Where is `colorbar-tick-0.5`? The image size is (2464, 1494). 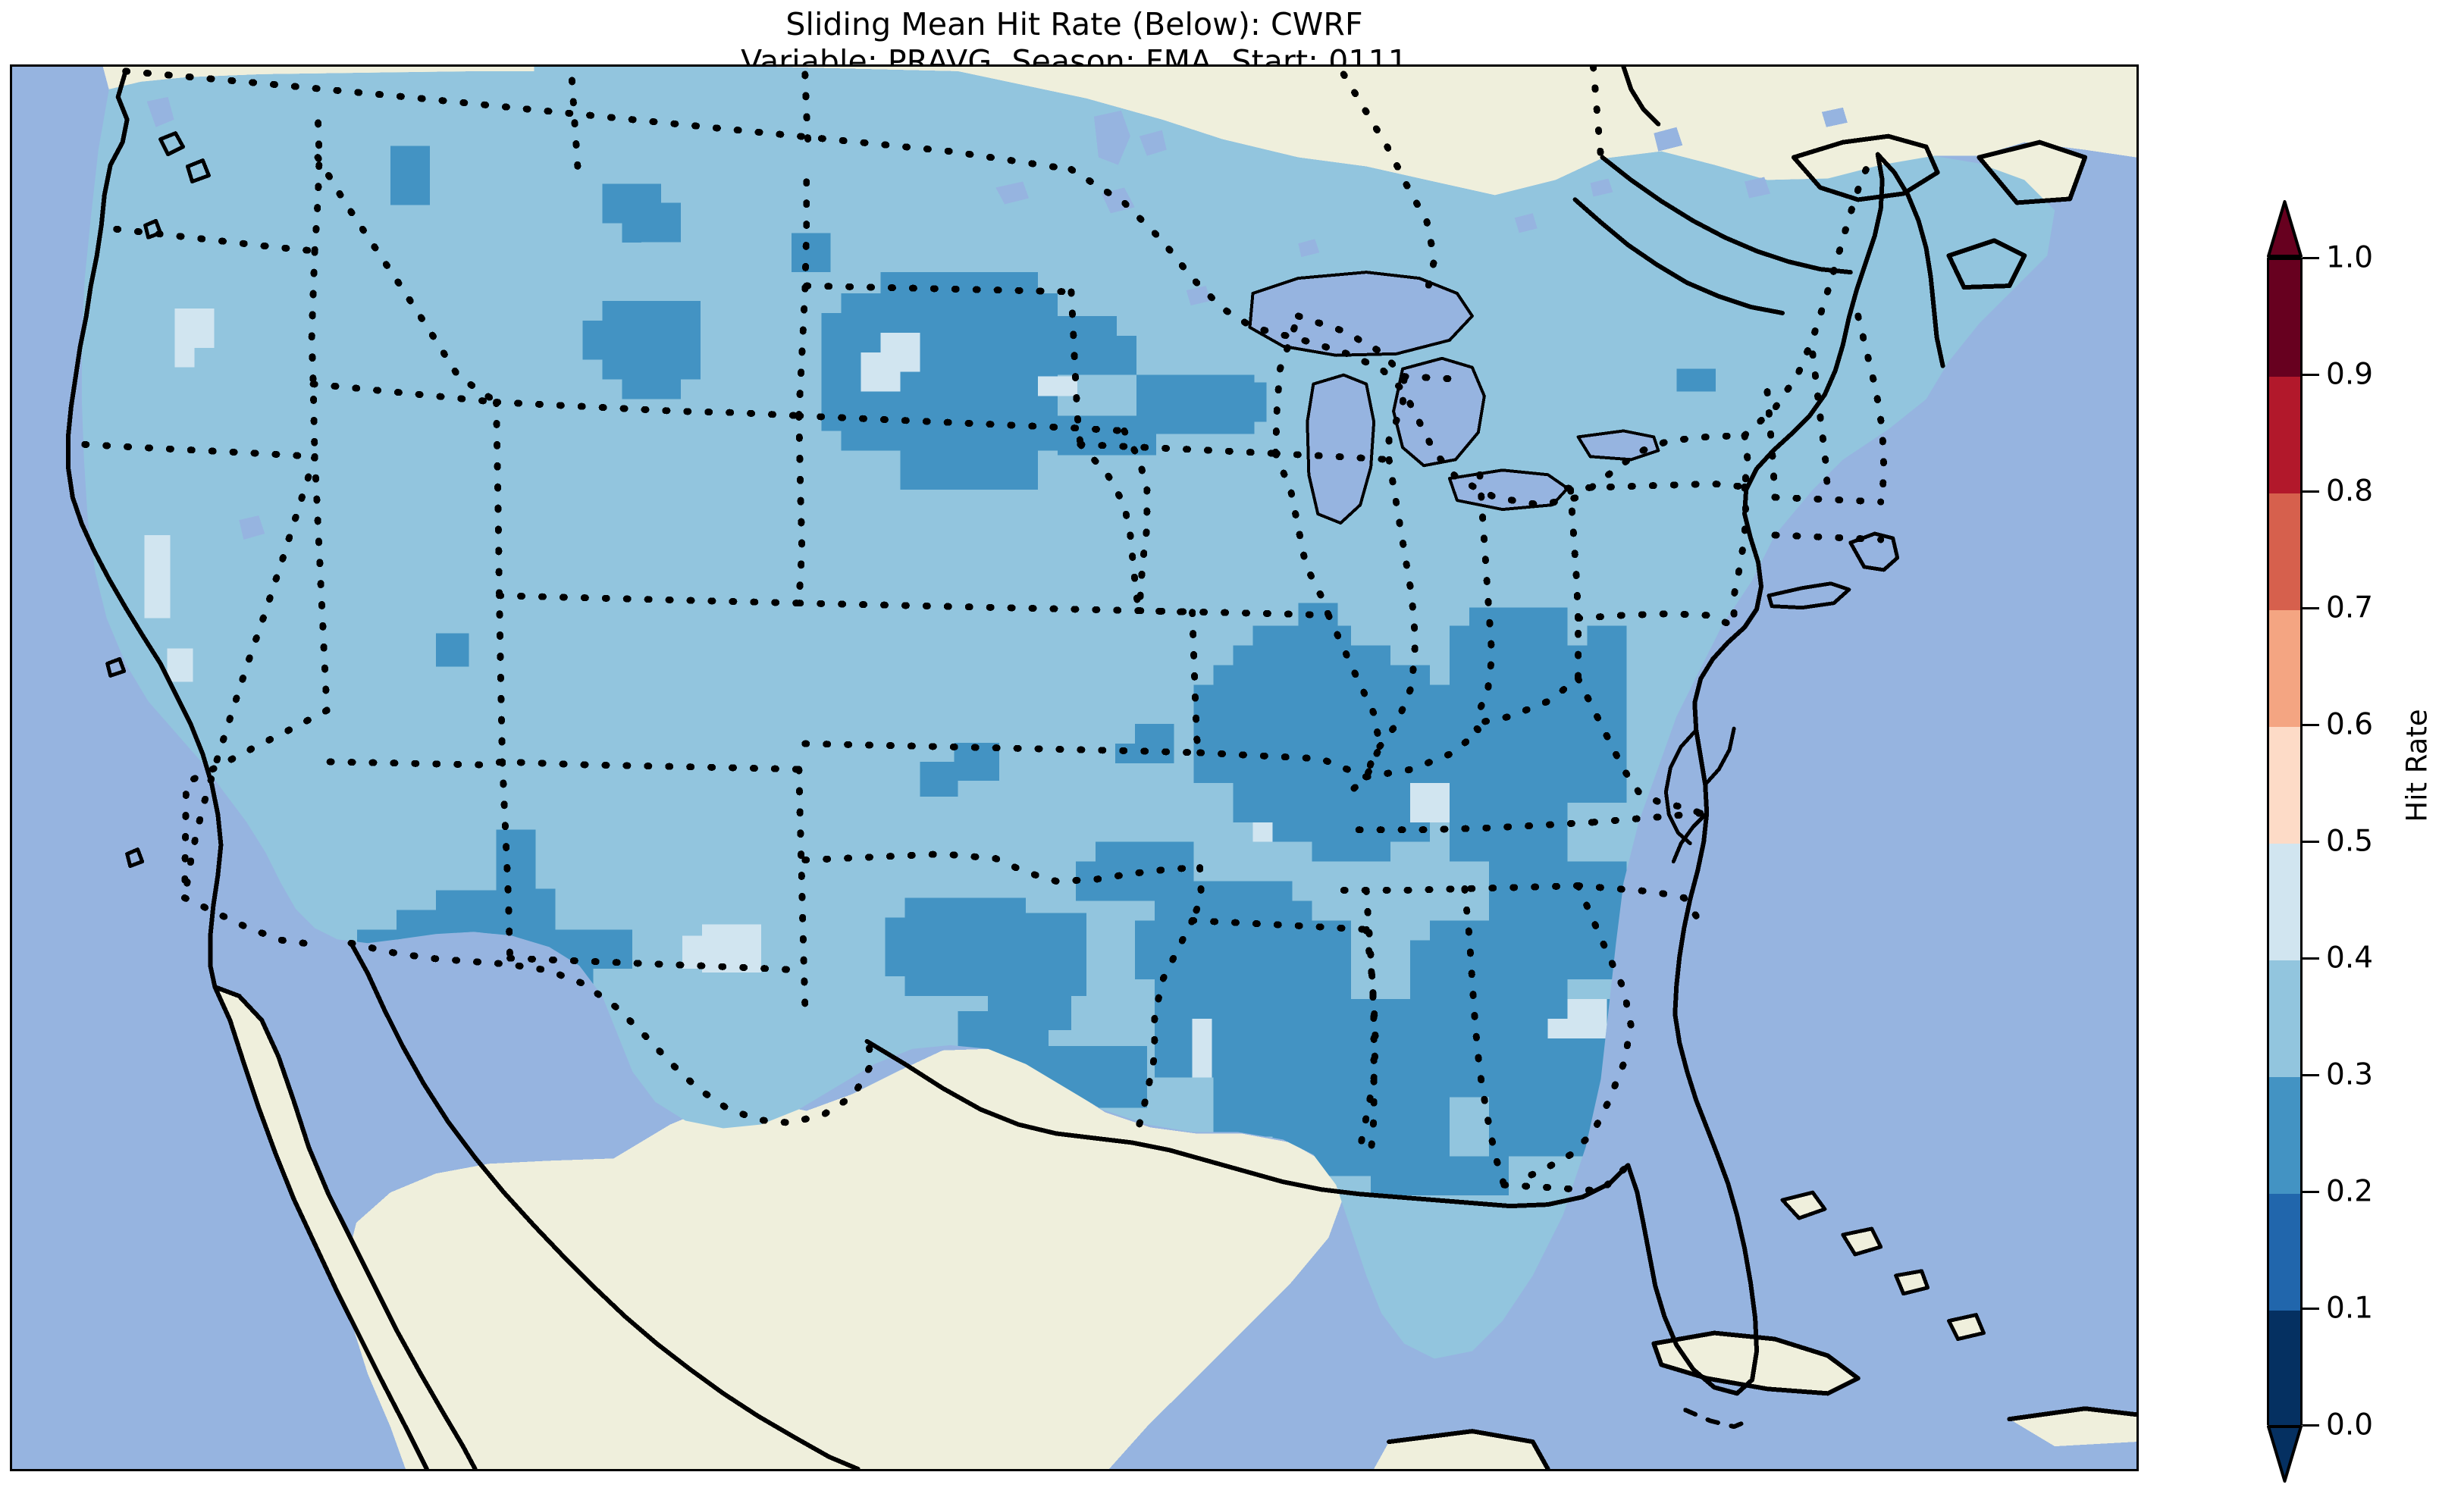
colorbar-tick-0.5 is located at coordinates (2311, 841).